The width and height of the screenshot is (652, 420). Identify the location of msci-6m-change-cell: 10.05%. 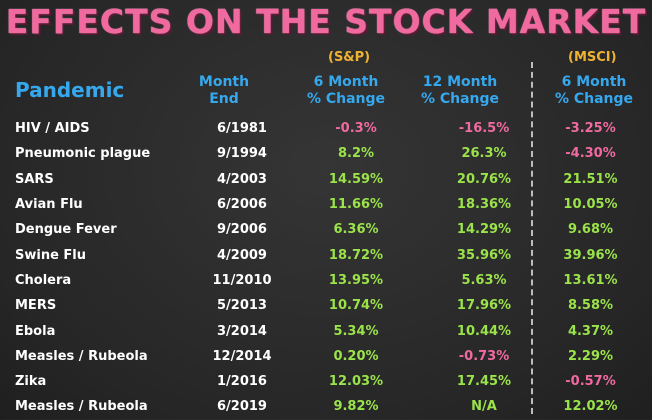
(590, 205).